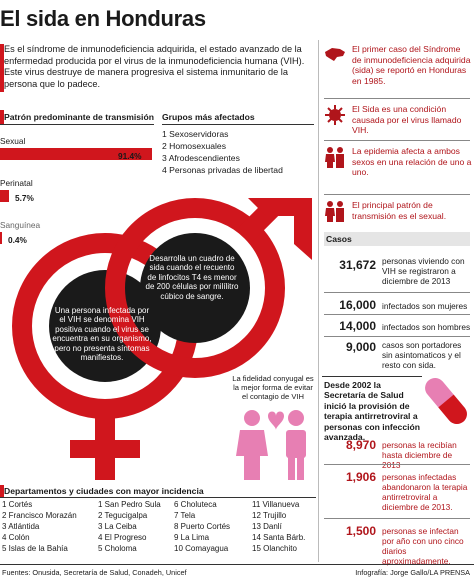 The height and width of the screenshot is (580, 474). I want to click on city-item: 14 Santa Bárb., so click(279, 538).